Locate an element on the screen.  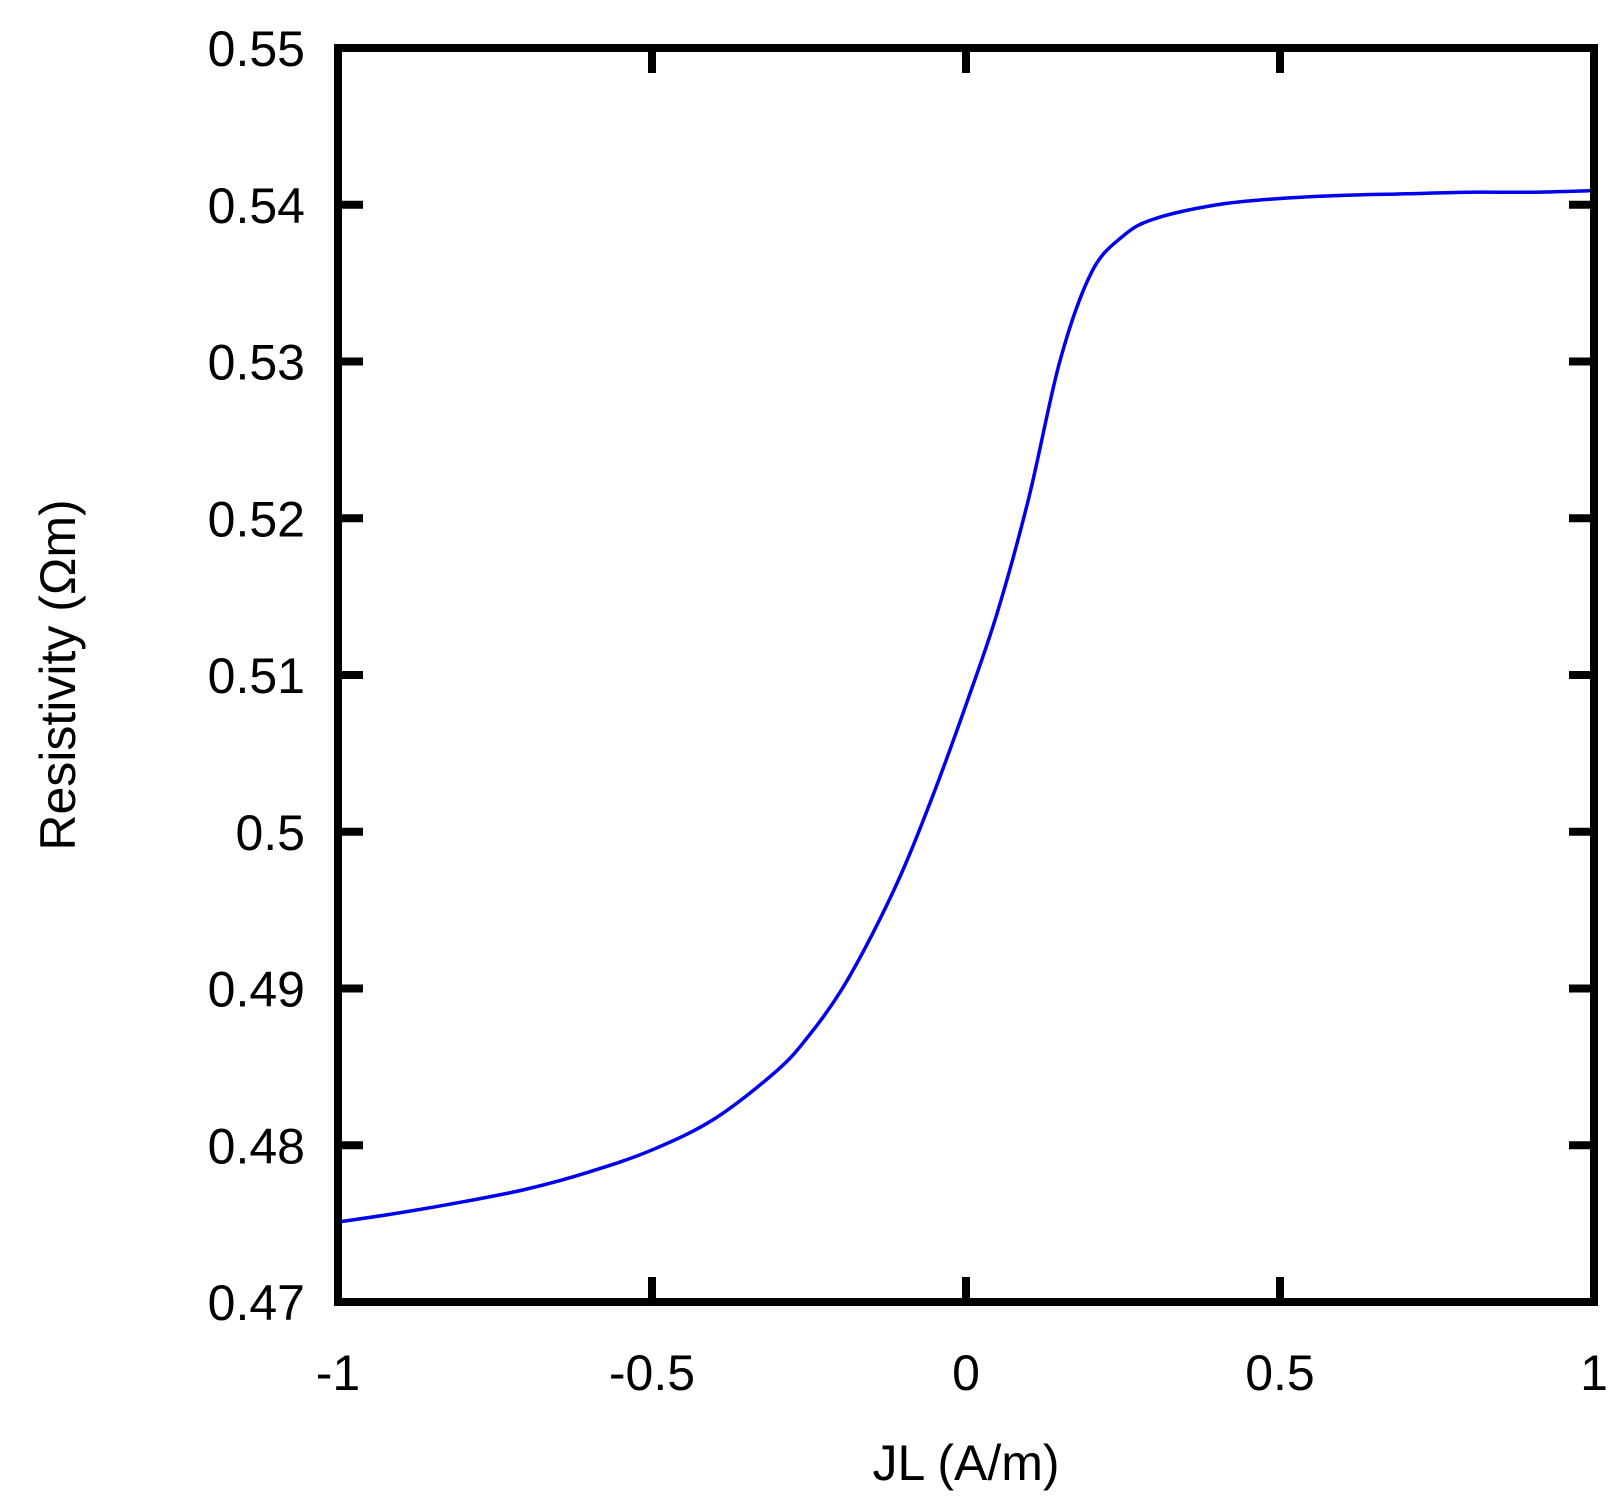
y-tick-label: 0.53 is located at coordinates (256, 363).